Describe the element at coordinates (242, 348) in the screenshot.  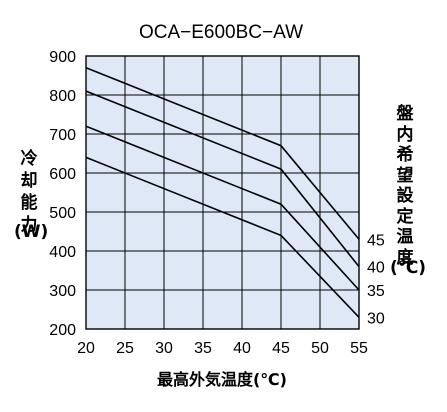
I see `x-tick-label: 40` at that location.